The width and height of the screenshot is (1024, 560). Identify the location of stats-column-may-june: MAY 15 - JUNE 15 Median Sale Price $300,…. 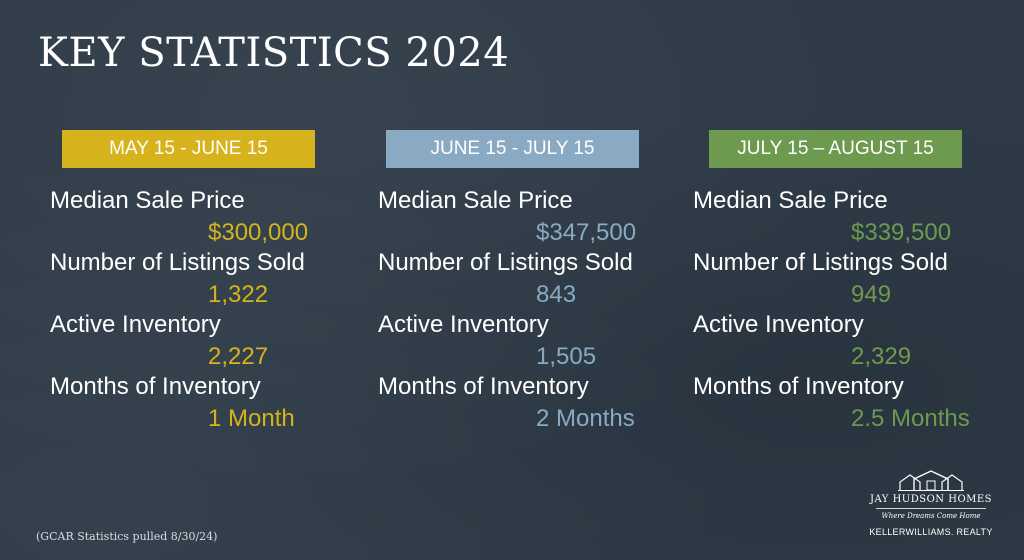
(182, 282).